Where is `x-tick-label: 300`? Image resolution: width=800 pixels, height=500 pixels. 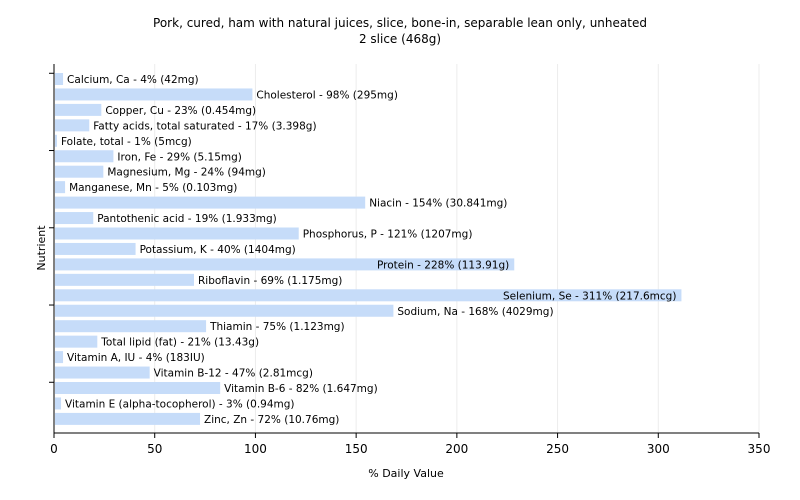 x-tick-label: 300 is located at coordinates (658, 449).